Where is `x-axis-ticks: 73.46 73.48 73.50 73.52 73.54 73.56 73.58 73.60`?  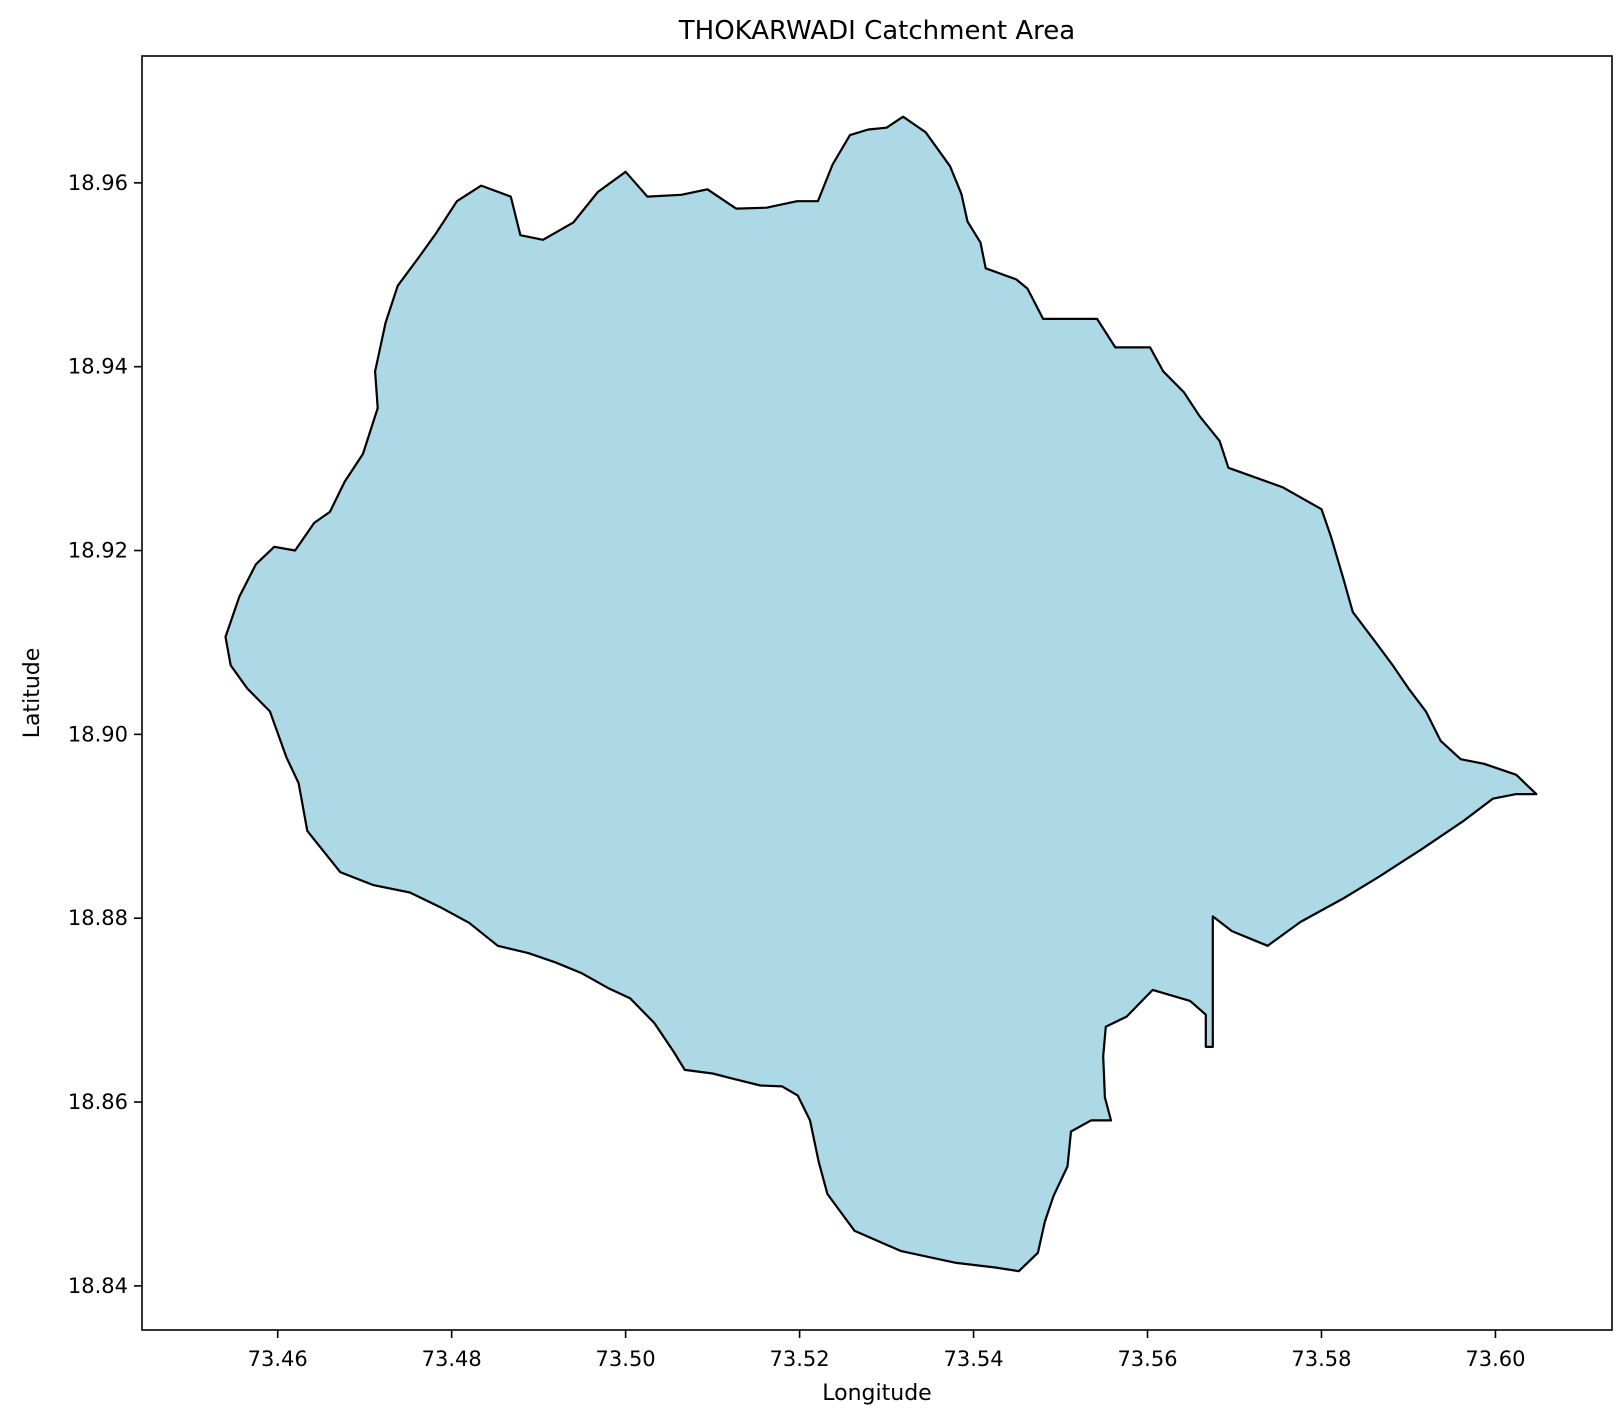 x-axis-ticks: 73.46 73.48 73.50 73.52 73.54 73.56 73.58 73.60 is located at coordinates (887, 1350).